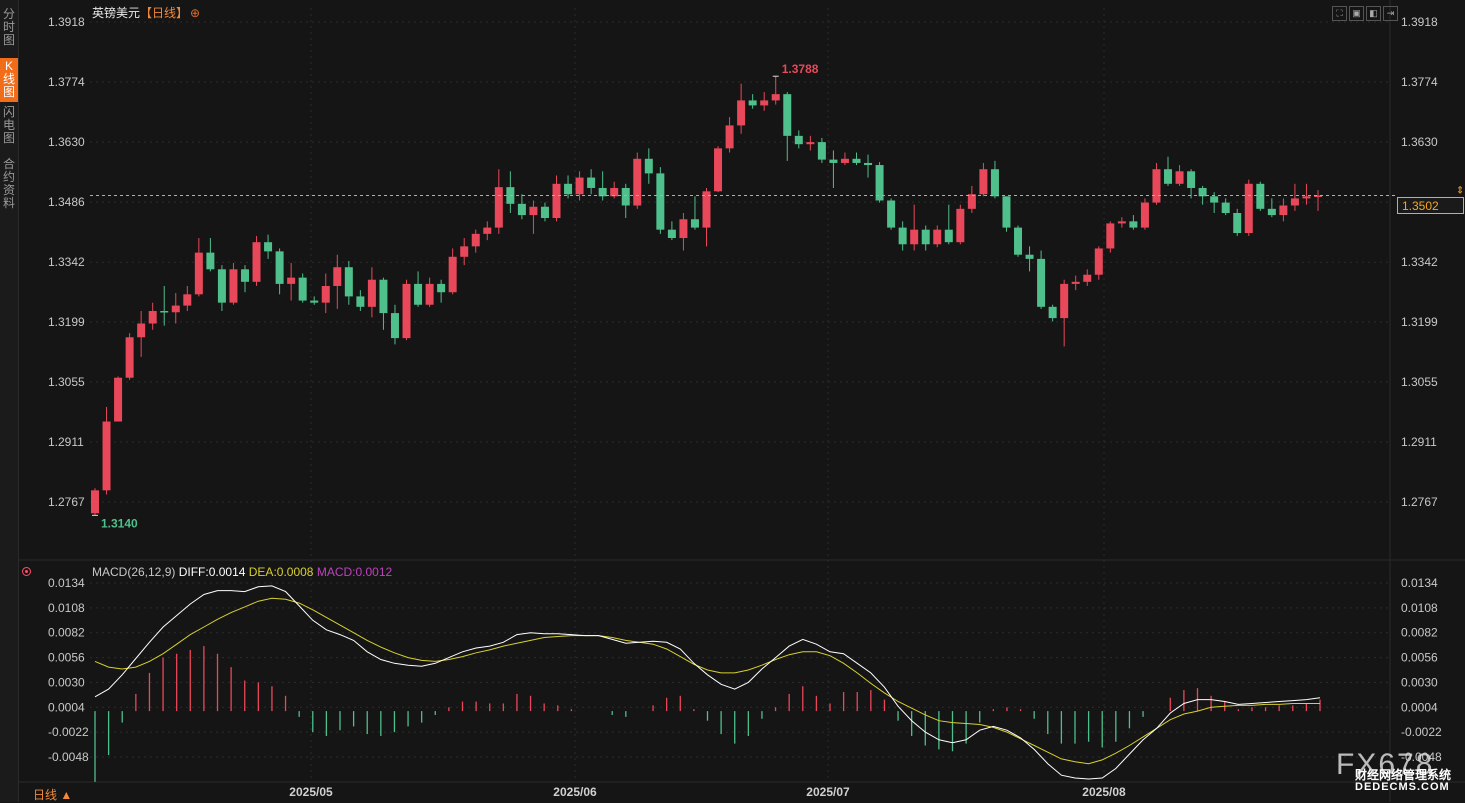  I want to click on indicator-settings-icon, so click(26, 571).